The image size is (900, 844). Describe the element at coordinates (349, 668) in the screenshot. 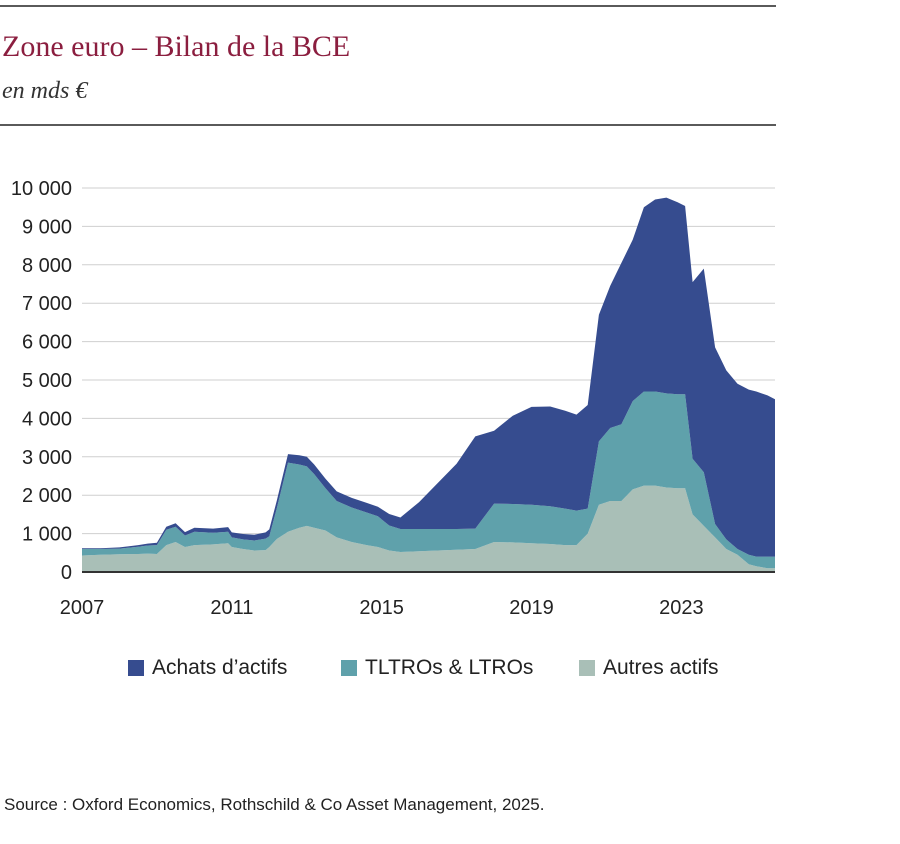

I see `legend-swatch-tltros` at that location.